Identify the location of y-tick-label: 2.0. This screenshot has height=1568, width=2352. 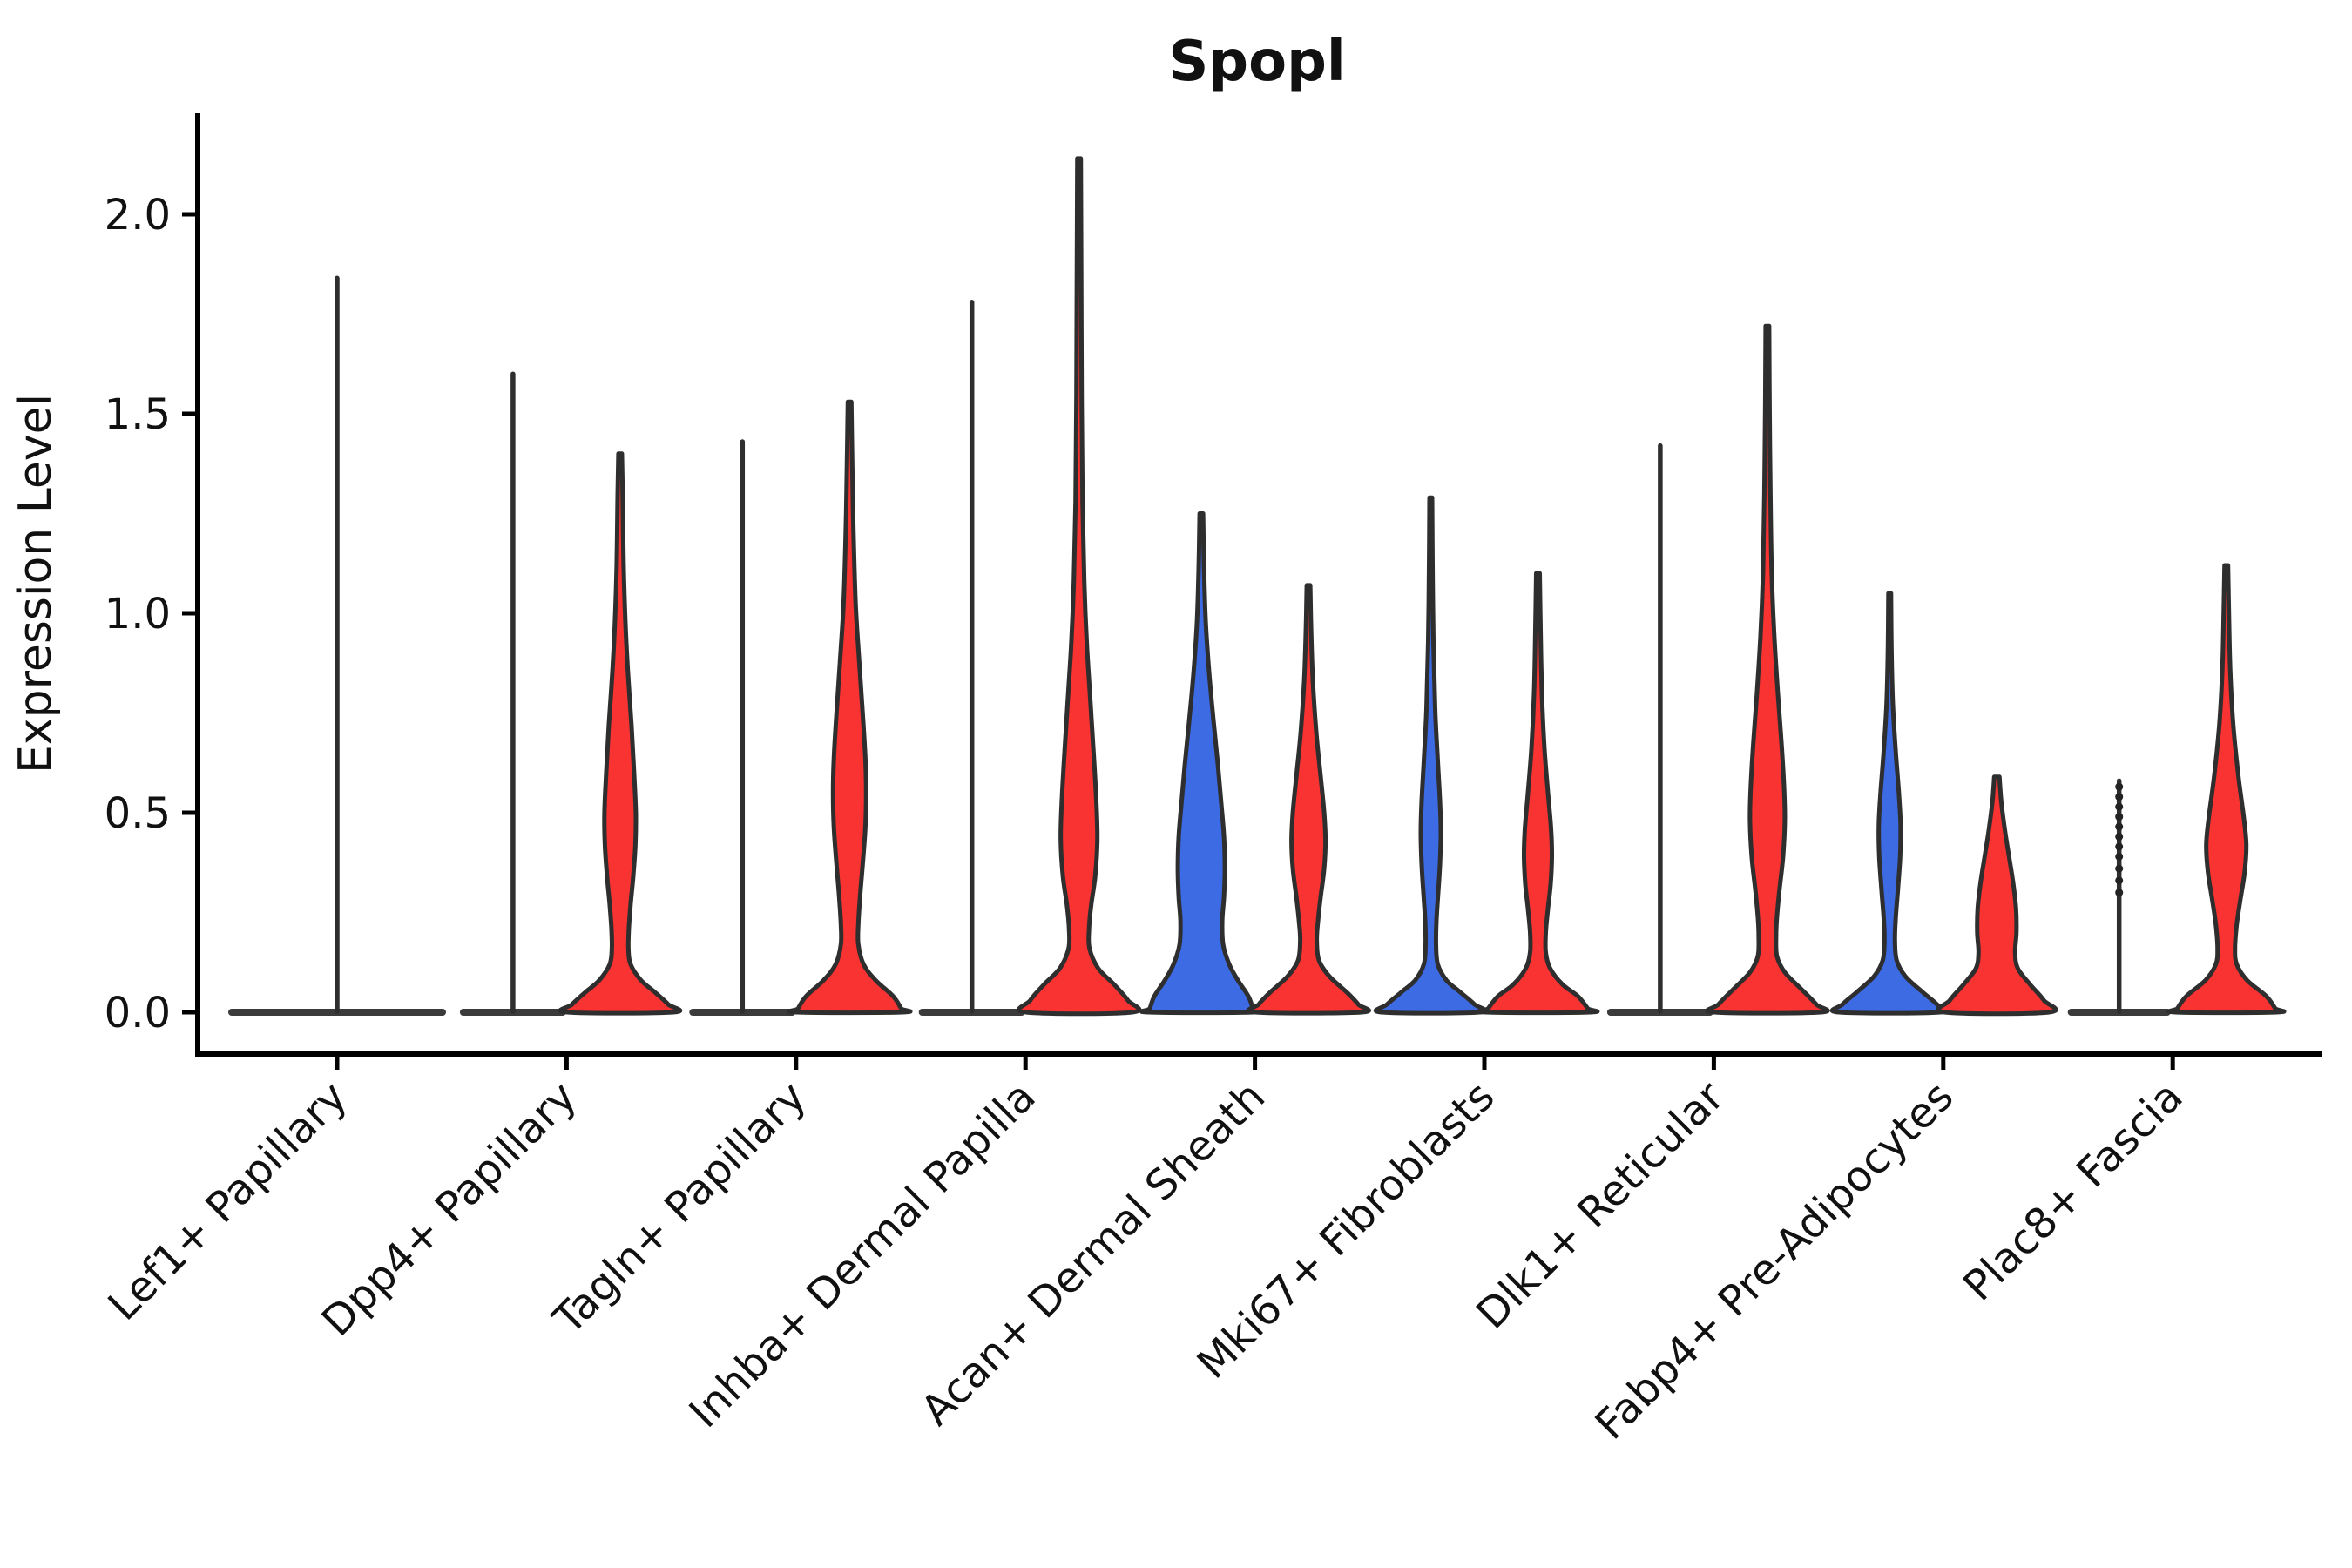
(138, 215).